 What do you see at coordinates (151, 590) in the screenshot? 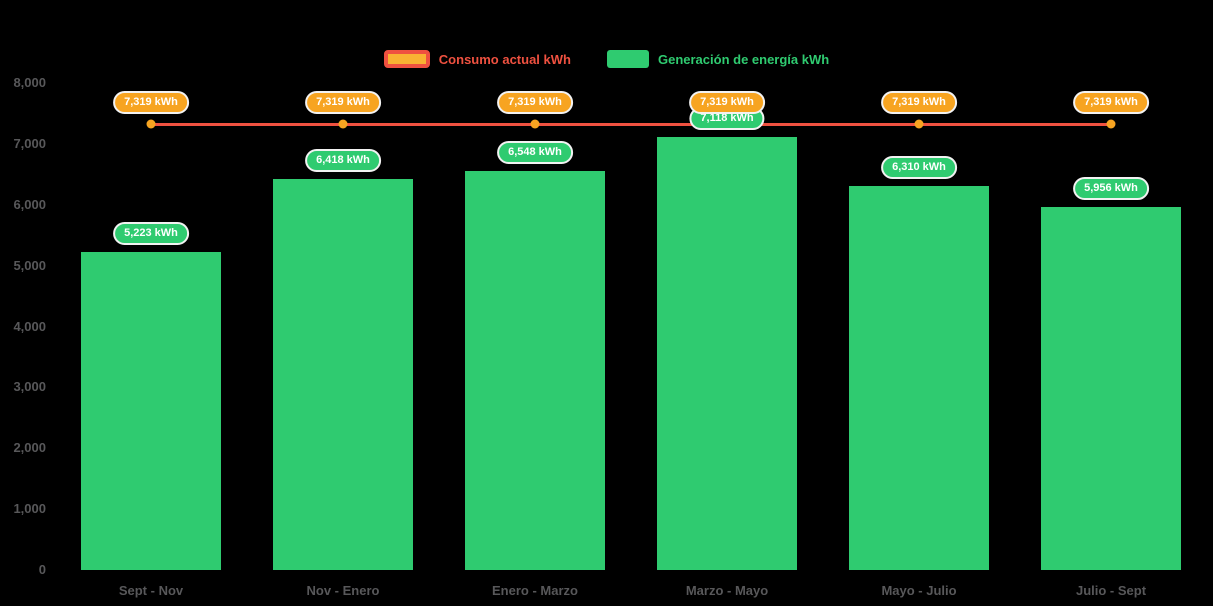
I see `x-axis-category-label: Sept - Nov` at bounding box center [151, 590].